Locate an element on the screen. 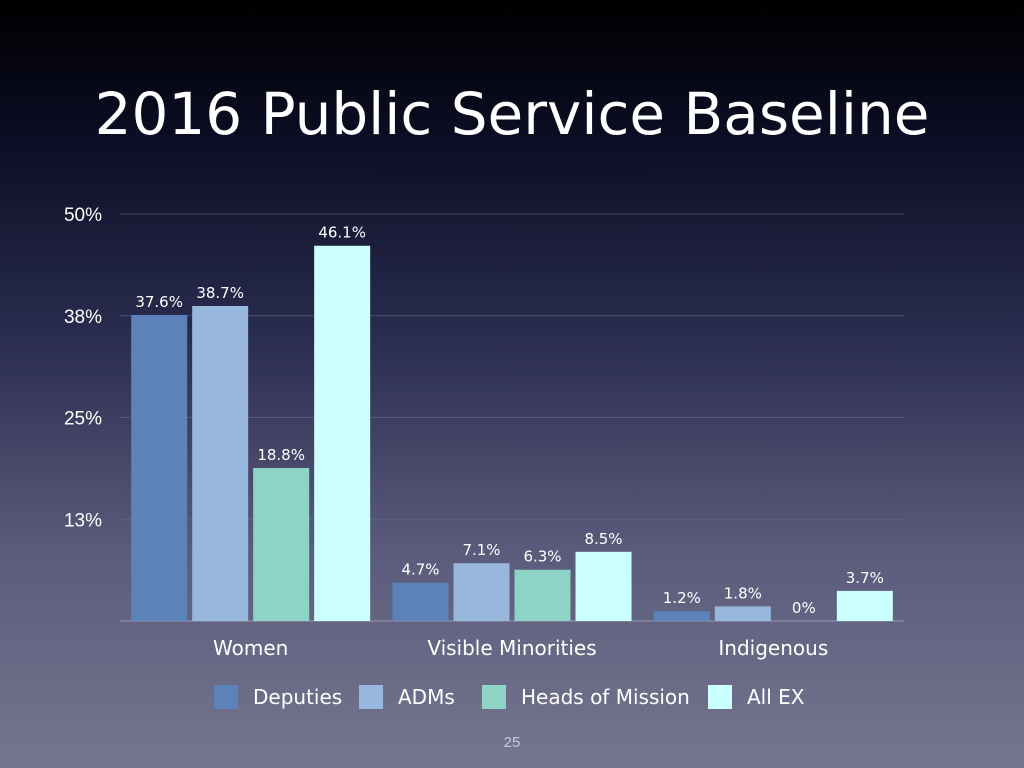  data-label: 38.7% is located at coordinates (220, 293).